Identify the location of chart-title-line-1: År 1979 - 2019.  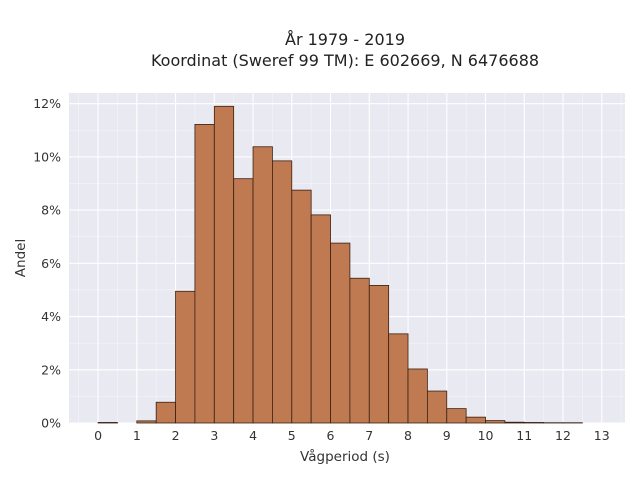
(345, 39).